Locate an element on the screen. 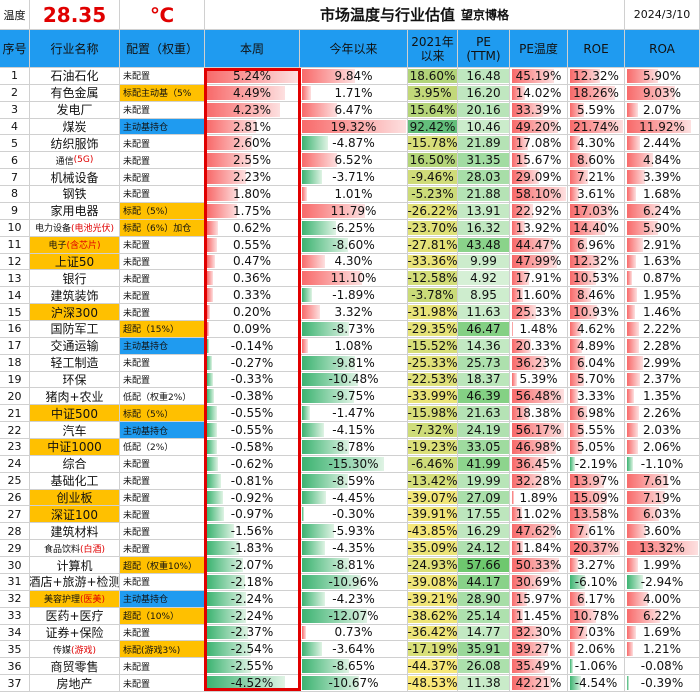 This screenshot has height=692, width=700. value-cell: 16.48 is located at coordinates (484, 76).